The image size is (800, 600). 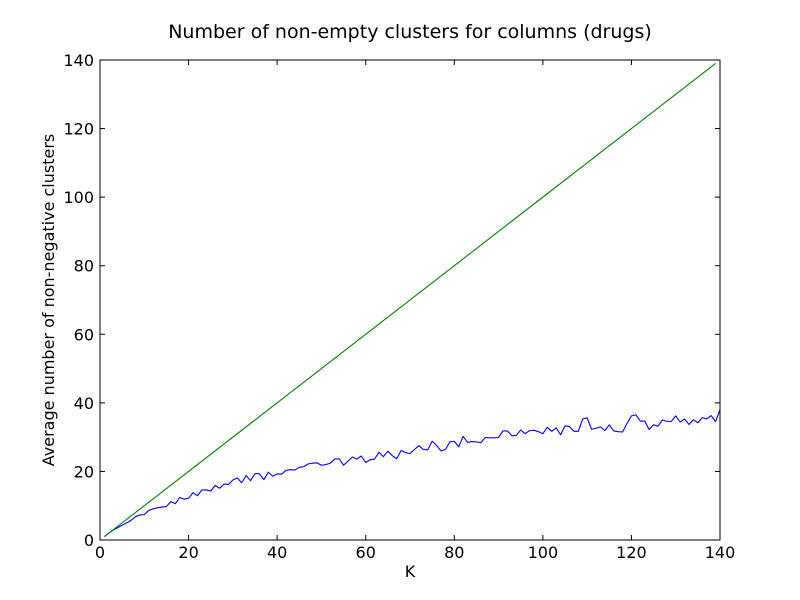 What do you see at coordinates (188, 552) in the screenshot?
I see `x-tick-label: 20` at bounding box center [188, 552].